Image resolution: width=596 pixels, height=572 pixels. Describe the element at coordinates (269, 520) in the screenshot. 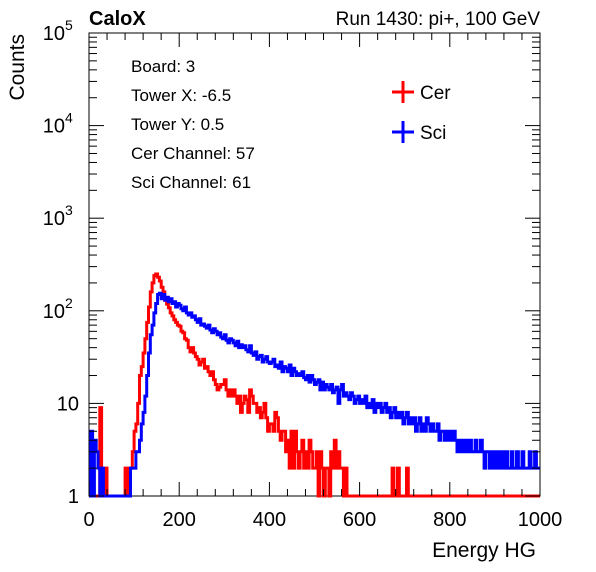

I see `x-tick-label: 400` at that location.